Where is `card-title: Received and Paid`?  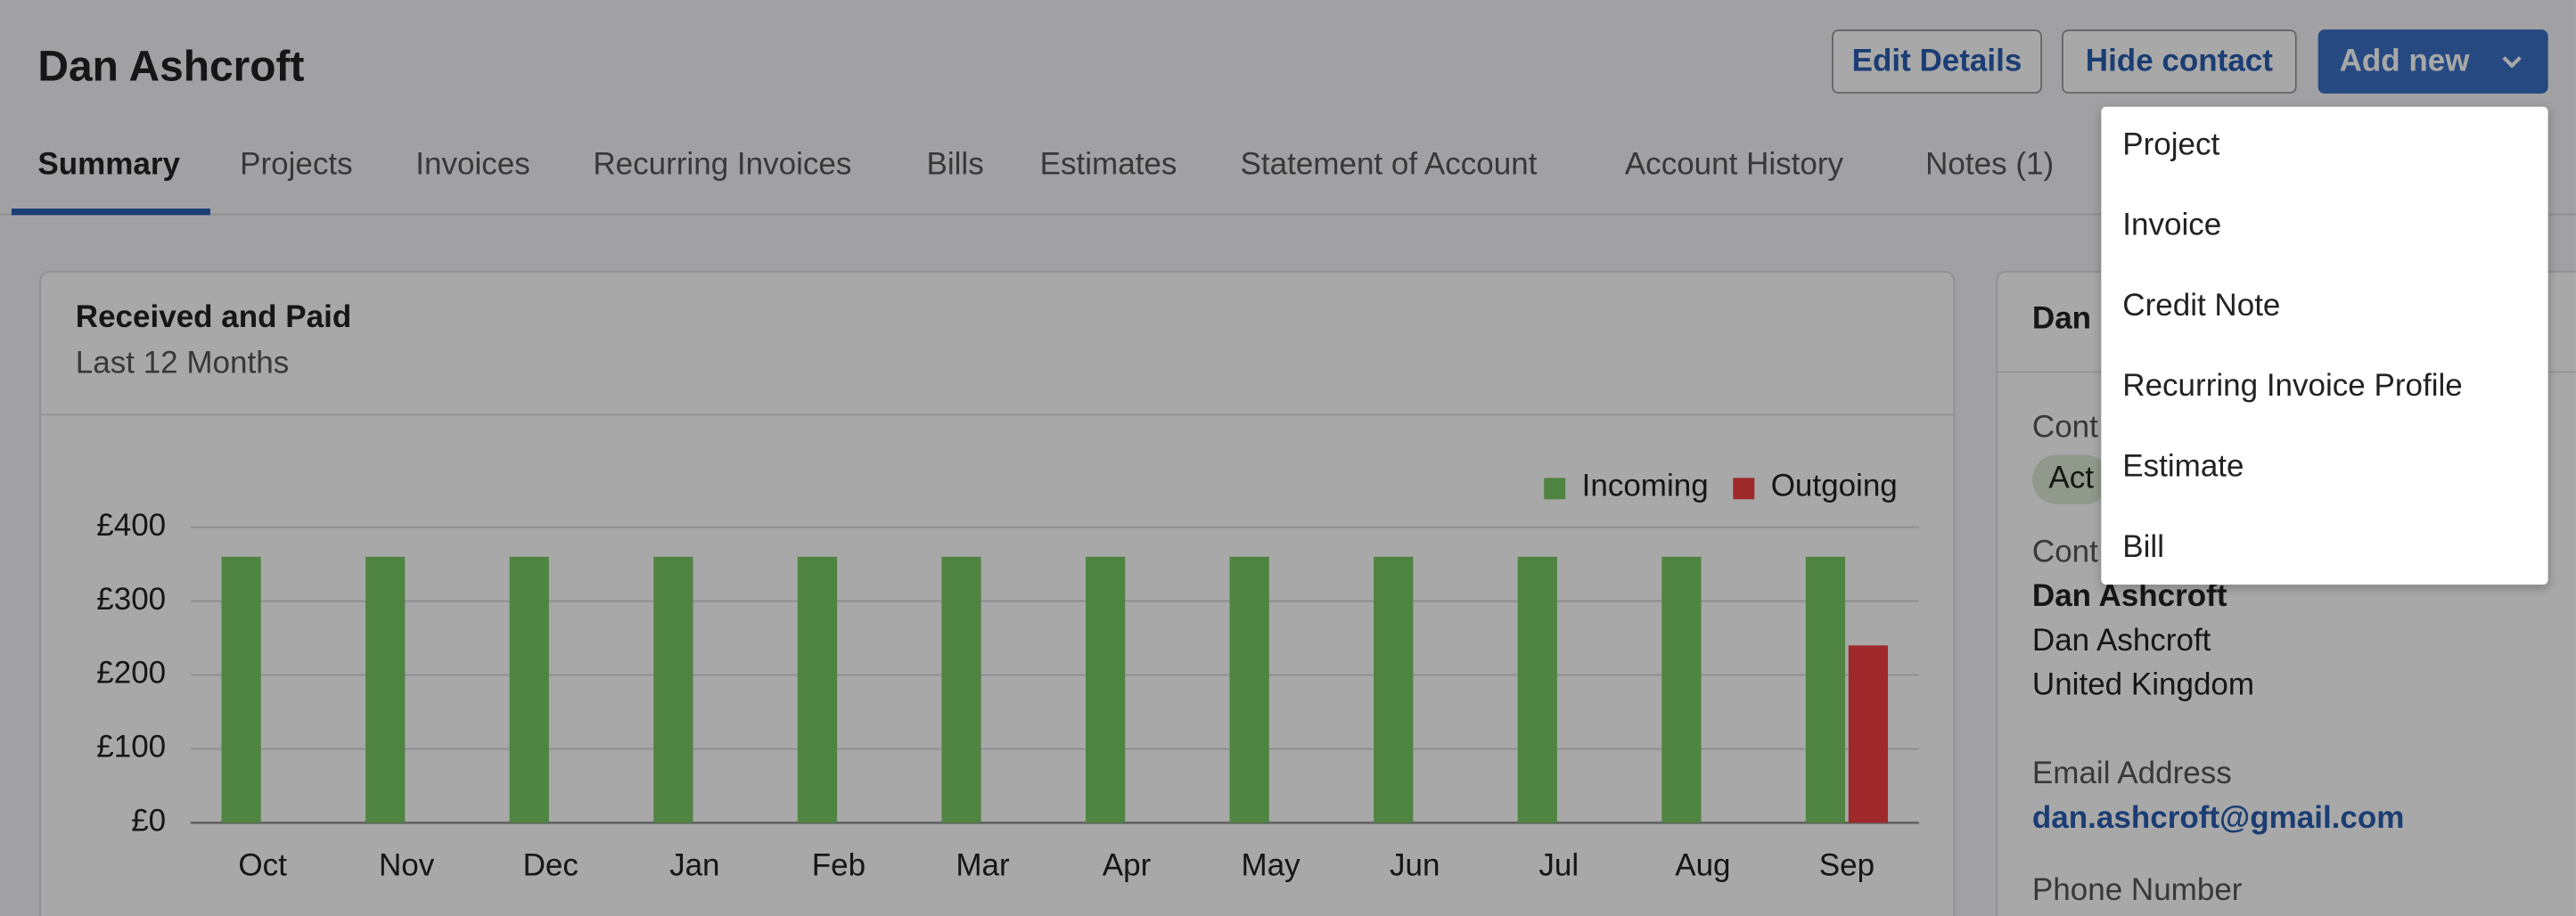
card-title: Received and Paid is located at coordinates (214, 318).